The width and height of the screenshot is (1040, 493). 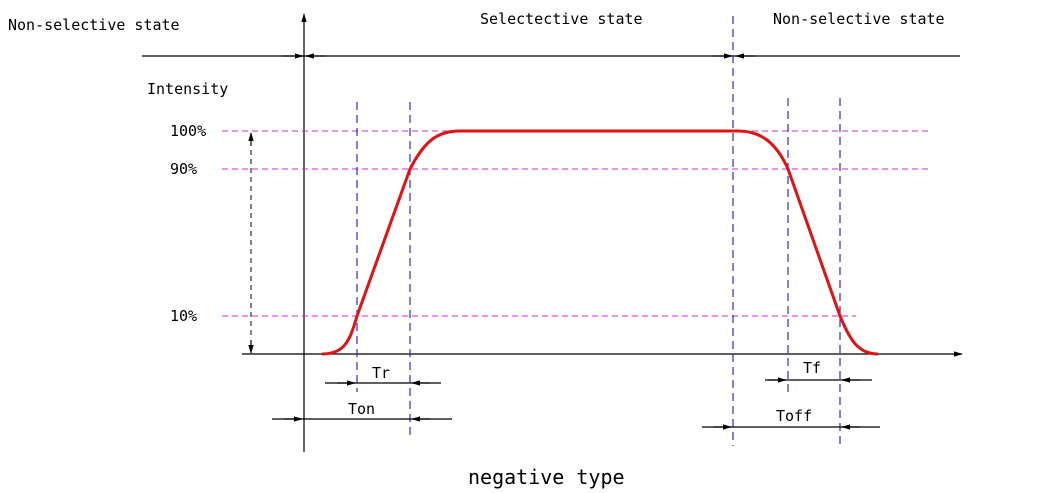 What do you see at coordinates (187, 89) in the screenshot?
I see `y-axis-label: Intensity` at bounding box center [187, 89].